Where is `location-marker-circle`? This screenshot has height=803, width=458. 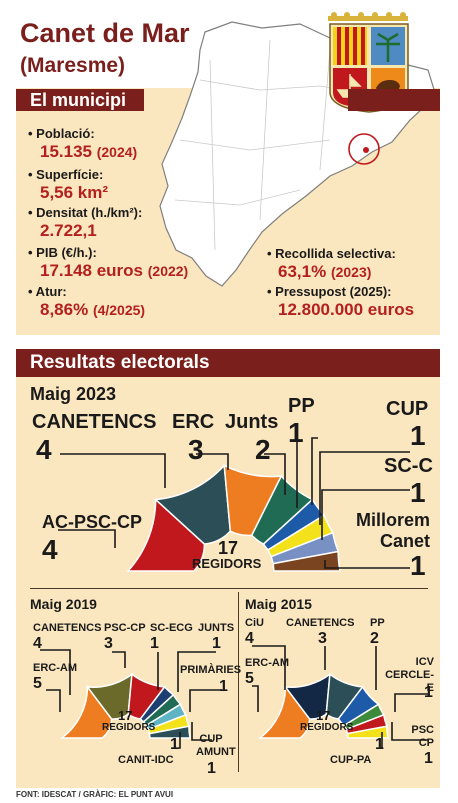 location-marker-circle is located at coordinates (364, 149).